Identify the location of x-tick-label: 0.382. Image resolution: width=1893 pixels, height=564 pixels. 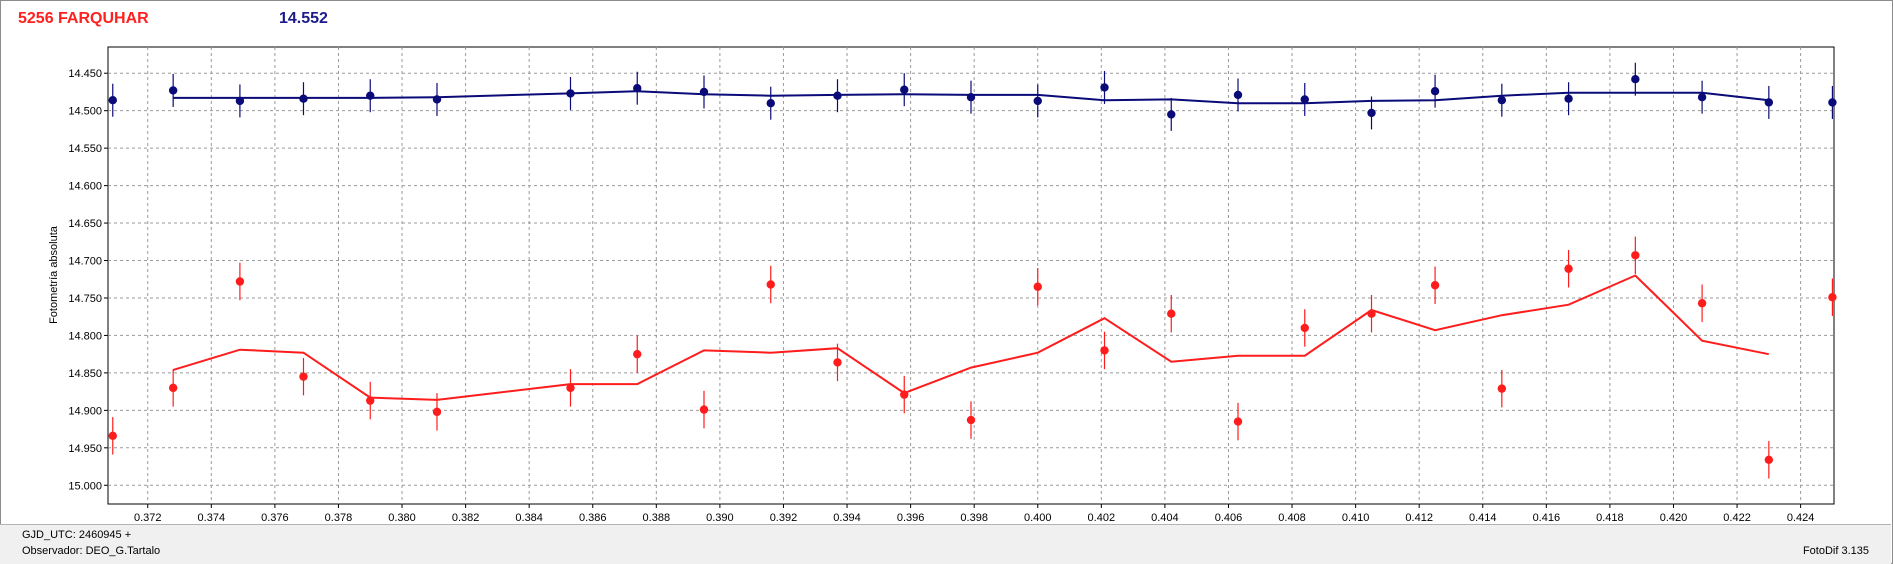
(466, 518).